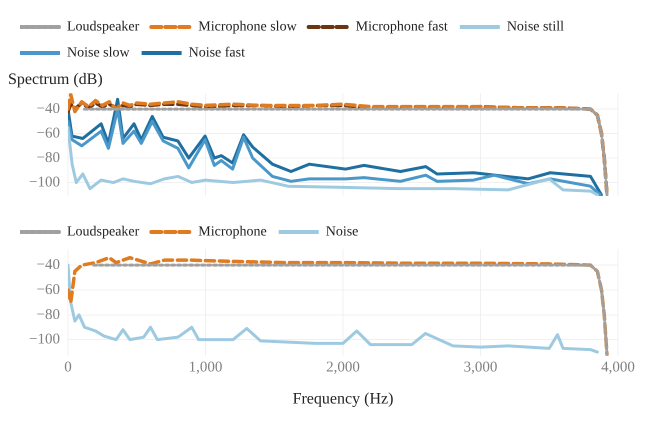 This screenshot has width=646, height=423. What do you see at coordinates (98, 53) in the screenshot?
I see `legend-label: Noise slow` at bounding box center [98, 53].